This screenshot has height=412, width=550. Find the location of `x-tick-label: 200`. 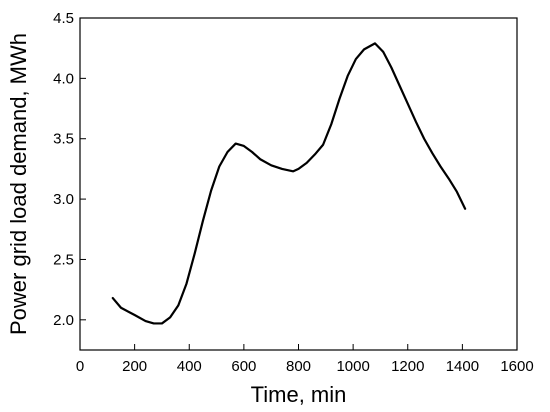

x-tick-label: 200 is located at coordinates (134, 366).